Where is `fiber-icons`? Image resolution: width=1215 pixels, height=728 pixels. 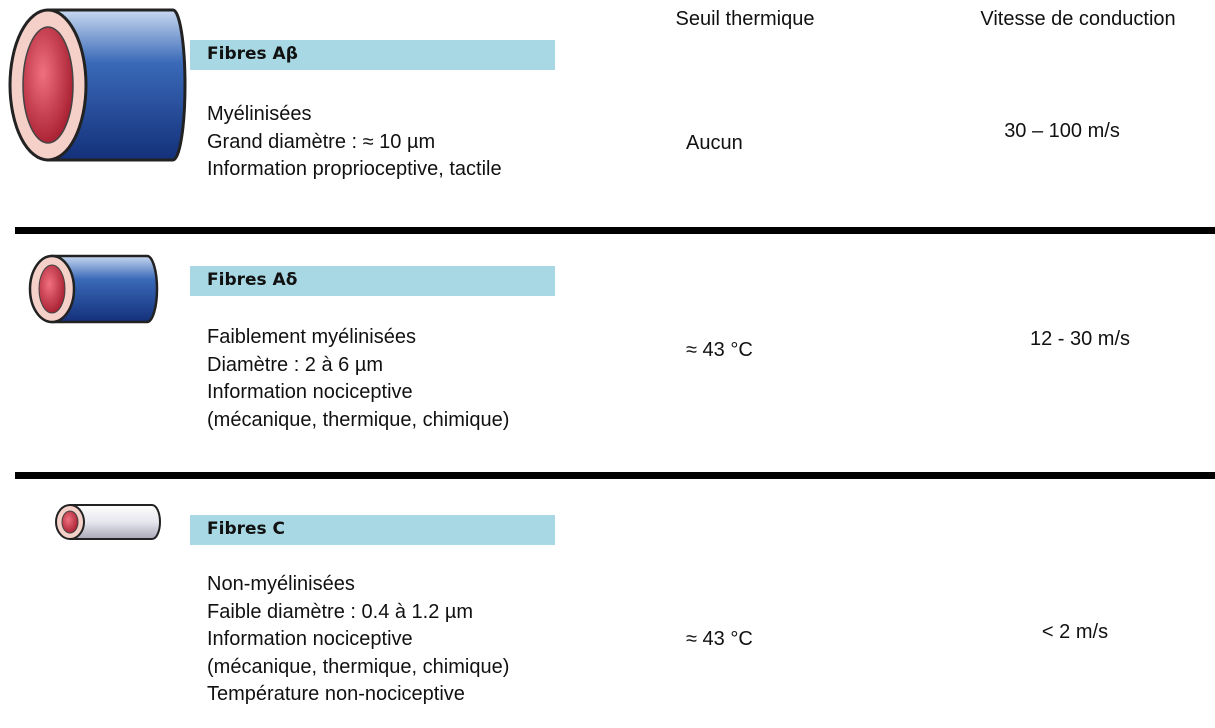
fiber-icons is located at coordinates (97, 274).